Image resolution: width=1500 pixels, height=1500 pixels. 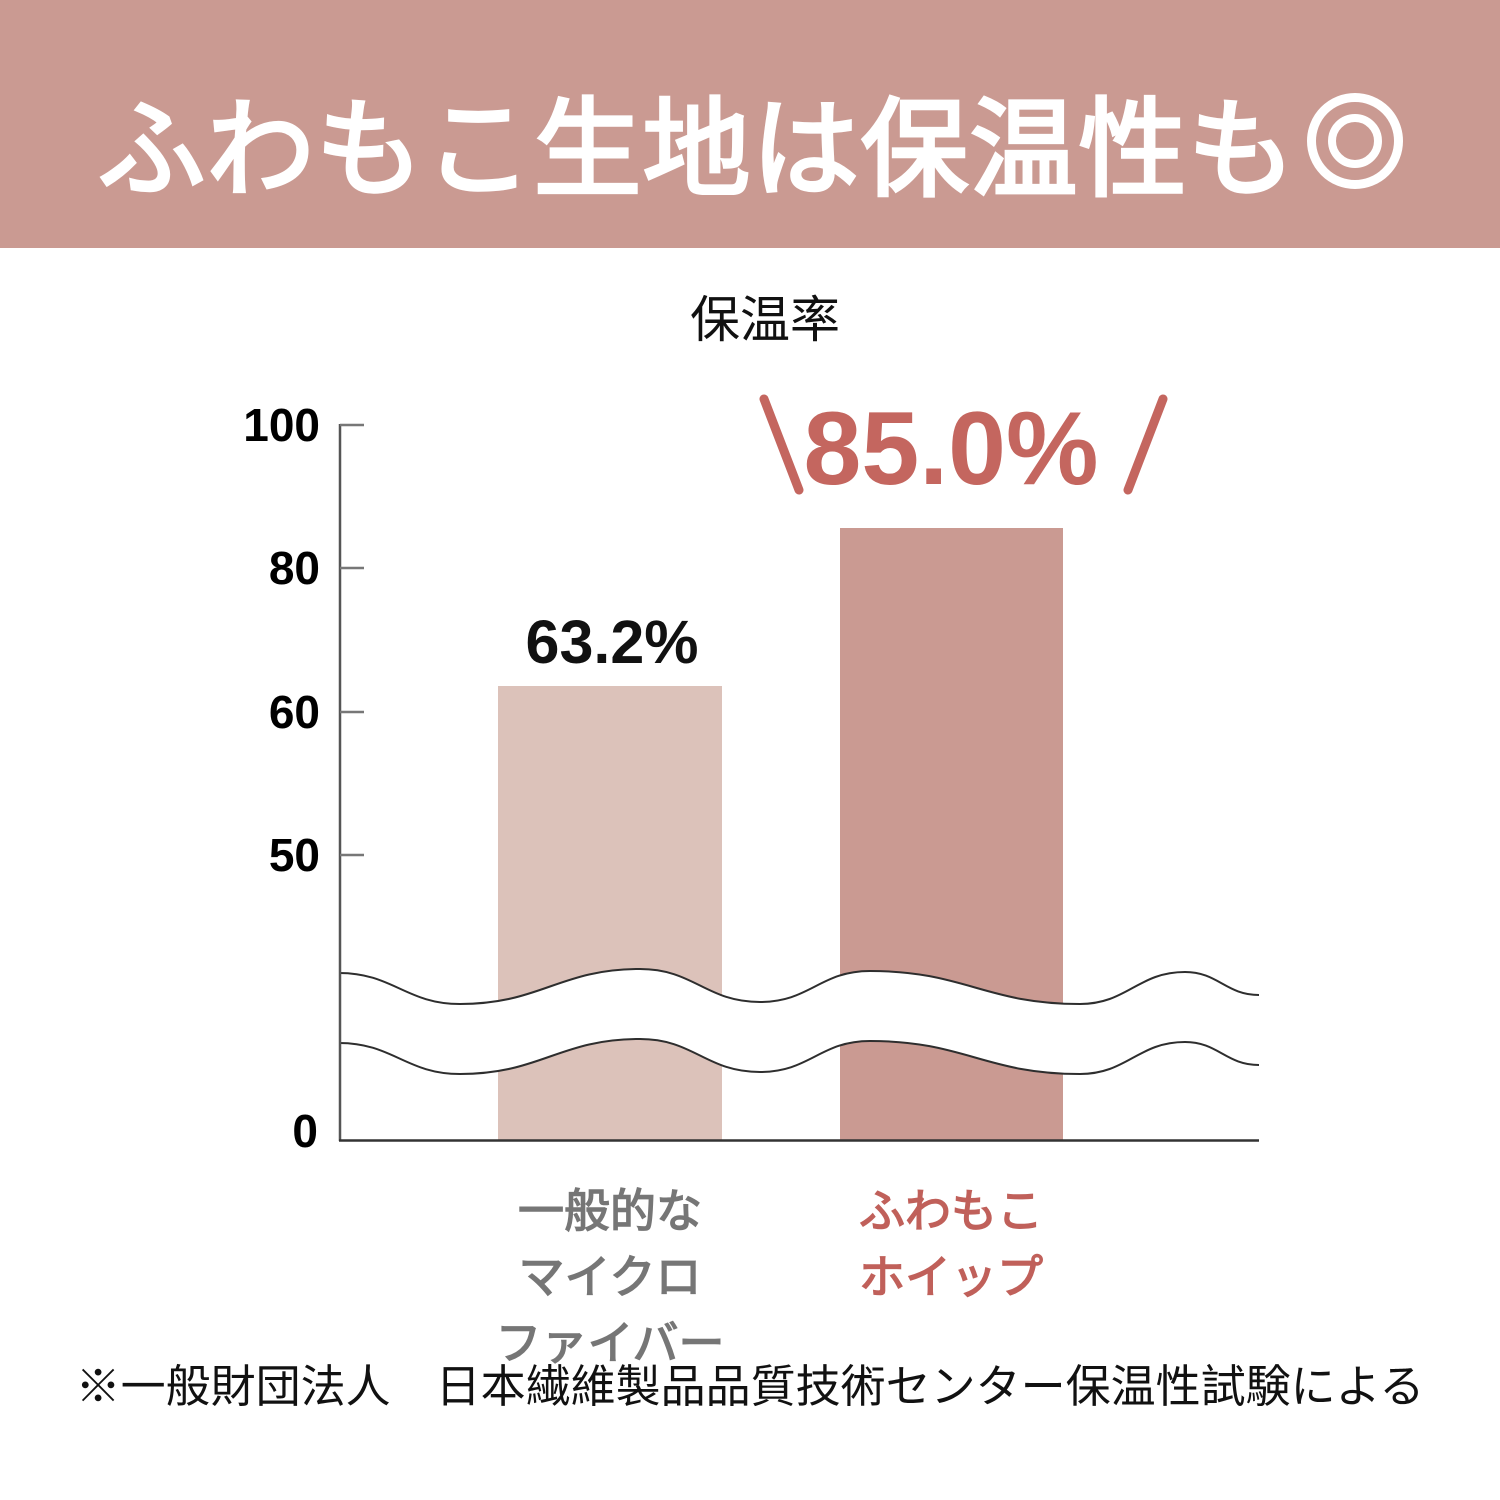 What do you see at coordinates (799, 986) in the screenshot?
I see `axis-break-upper-wave` at bounding box center [799, 986].